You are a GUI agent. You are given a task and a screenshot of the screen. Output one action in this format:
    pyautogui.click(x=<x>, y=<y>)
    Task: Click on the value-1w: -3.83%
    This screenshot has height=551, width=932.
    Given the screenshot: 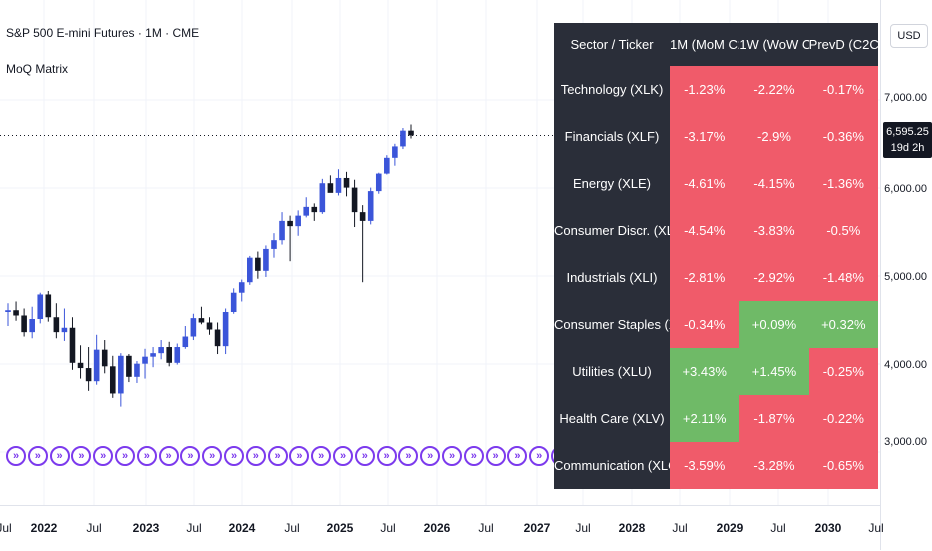 What is the action you would take?
    pyautogui.click(x=774, y=230)
    